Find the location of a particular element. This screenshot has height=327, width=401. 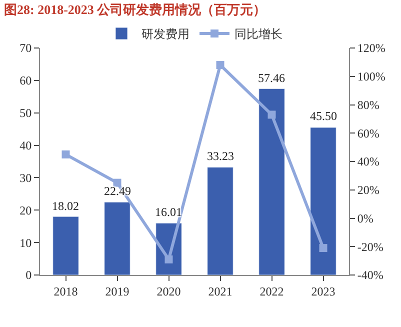

y2-tick-label: 100% is located at coordinates (371, 77).